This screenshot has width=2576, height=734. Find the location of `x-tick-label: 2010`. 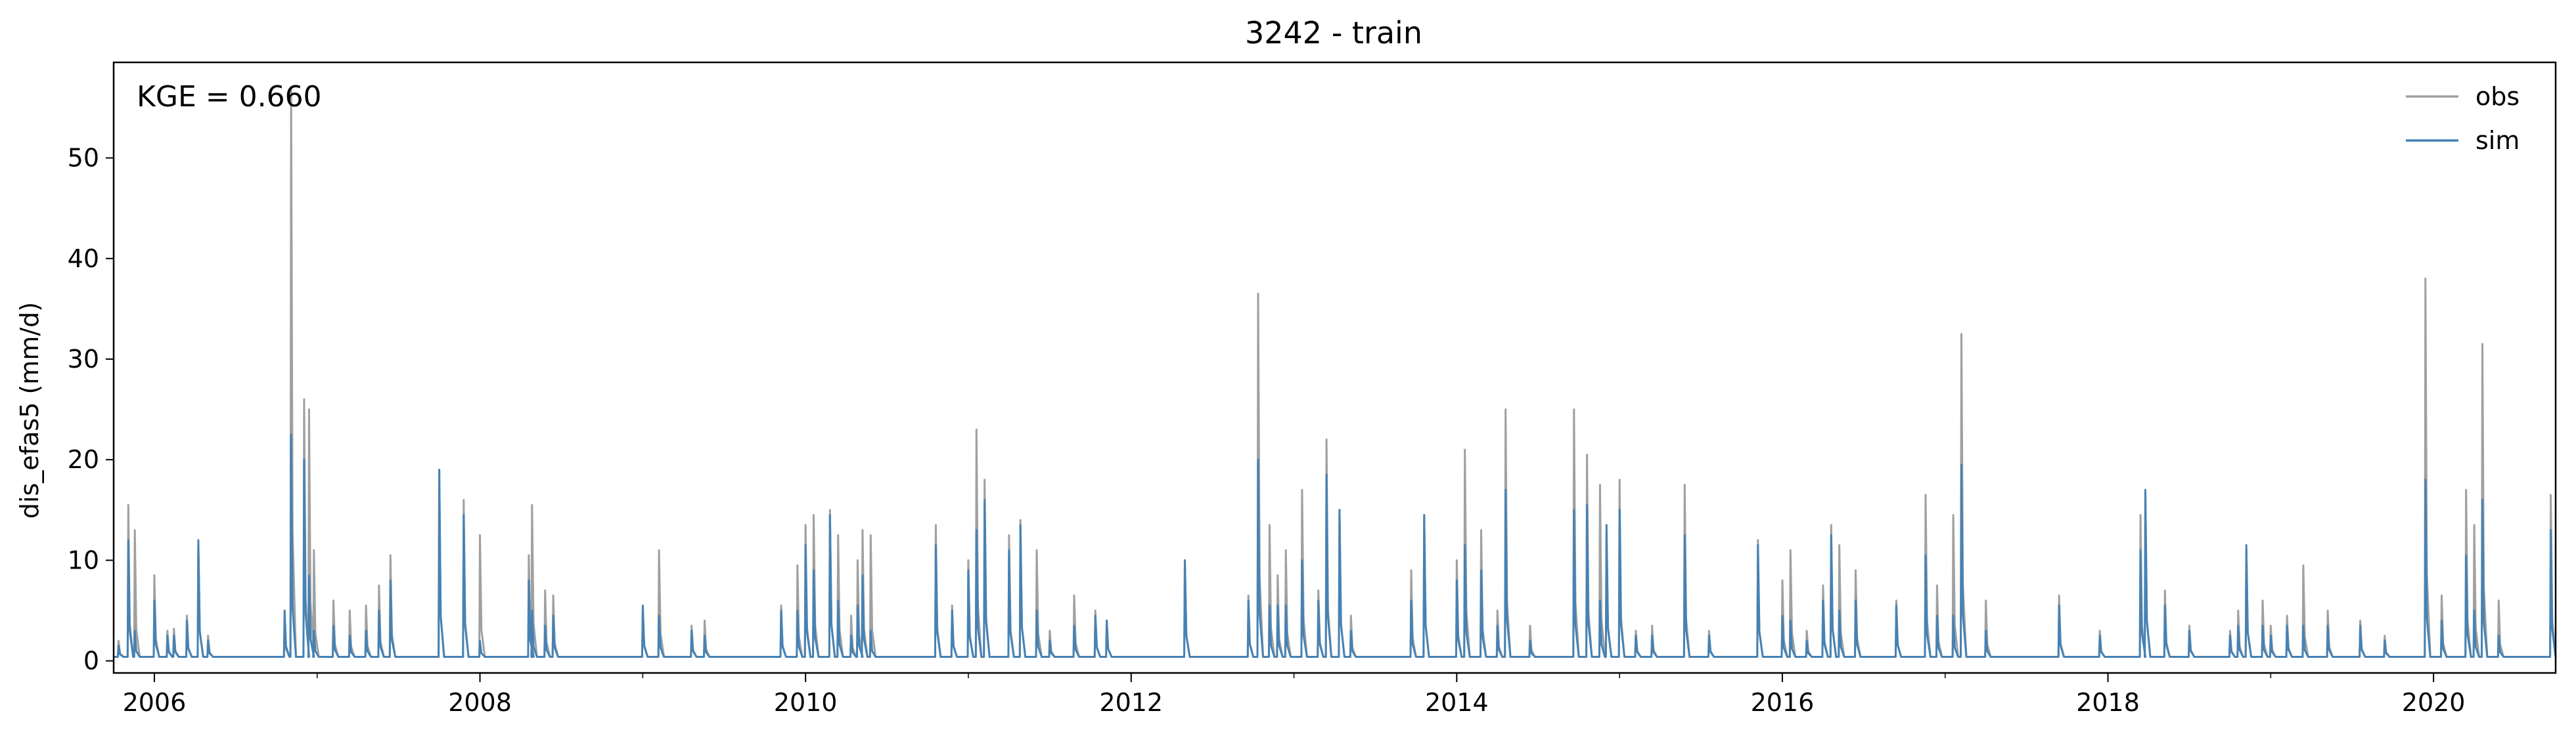

x-tick-label: 2010 is located at coordinates (806, 702).